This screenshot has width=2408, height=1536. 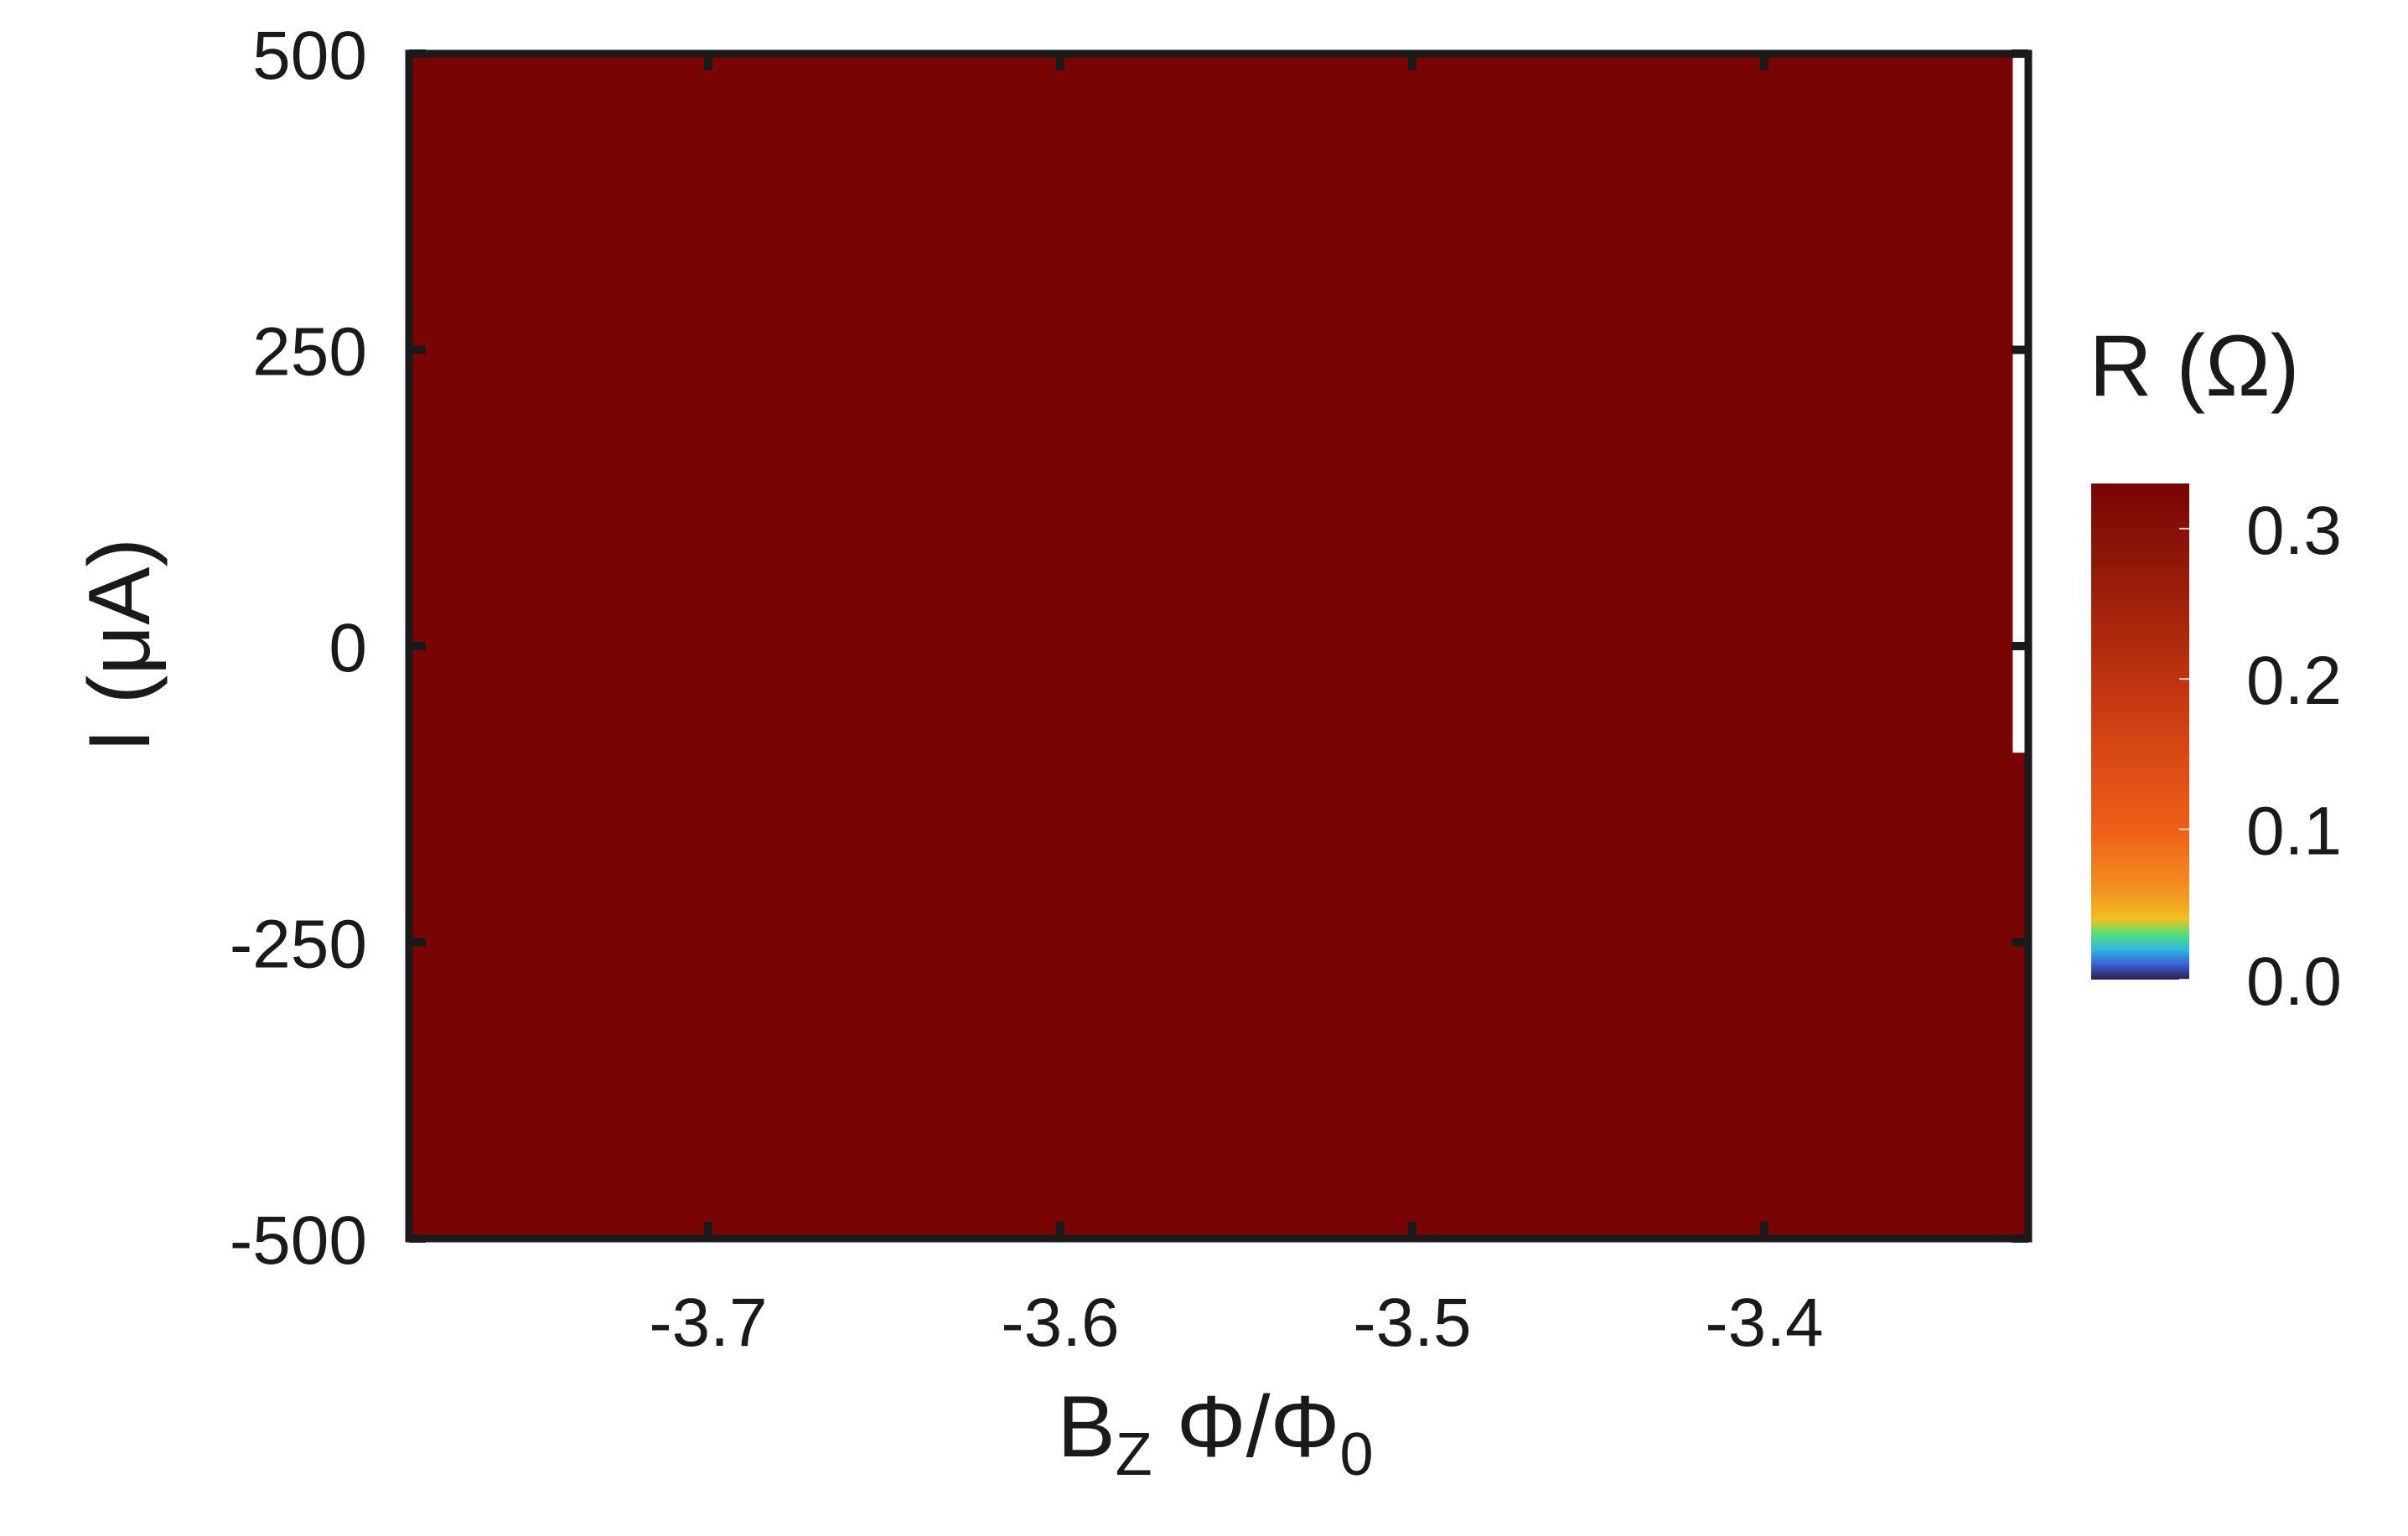 I want to click on y-tick-label: 0, so click(x=348, y=648).